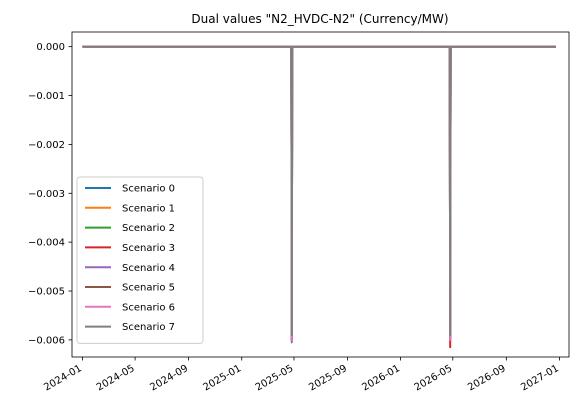  I want to click on legend-label: Scenario 3, so click(148, 248).